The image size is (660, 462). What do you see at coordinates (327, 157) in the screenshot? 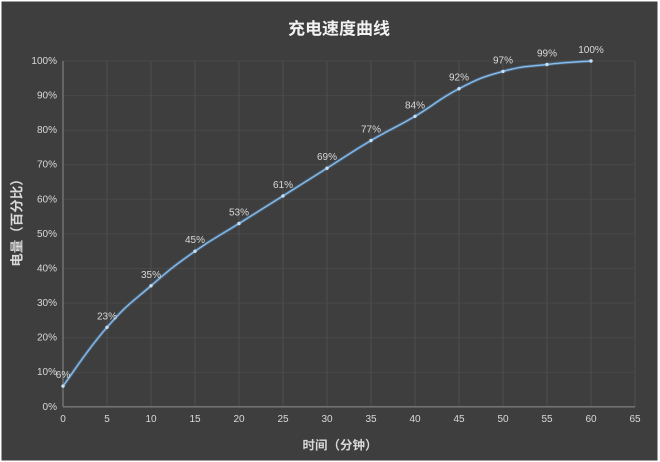
I see `svg-text: 69%` at bounding box center [327, 157].